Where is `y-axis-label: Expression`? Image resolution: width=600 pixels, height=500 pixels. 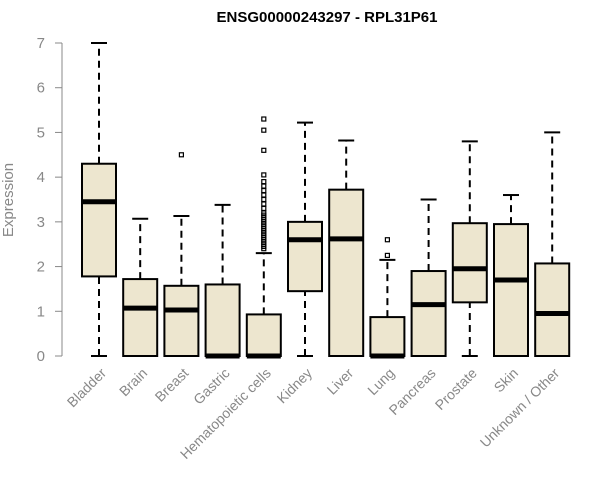 y-axis-label: Expression is located at coordinates (8, 200).